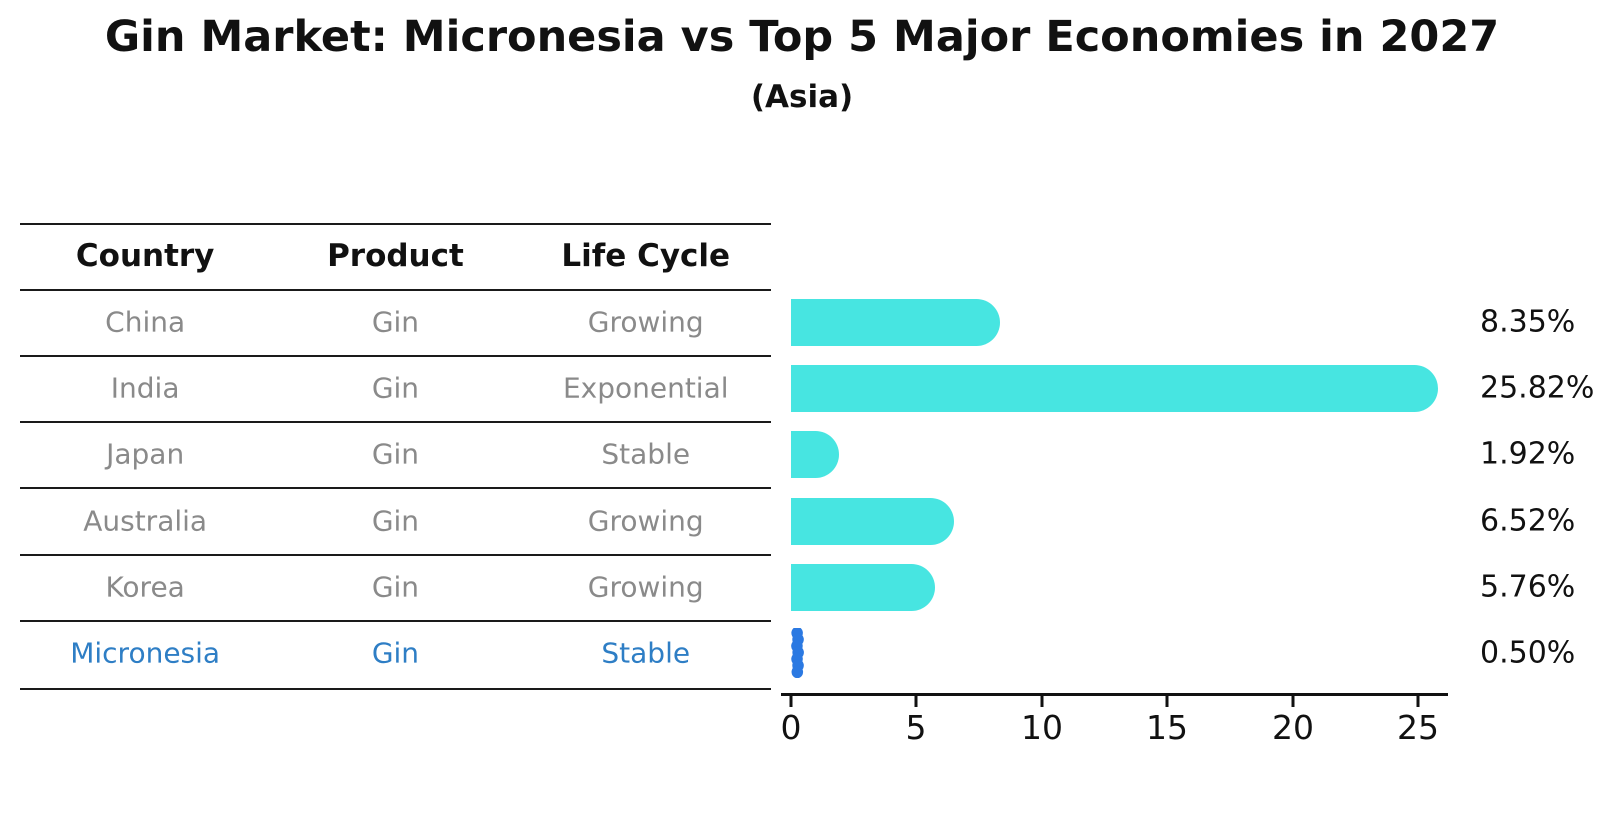 Image resolution: width=1604 pixels, height=823 pixels. Describe the element at coordinates (1114, 694) in the screenshot. I see `x-axis-line` at that location.